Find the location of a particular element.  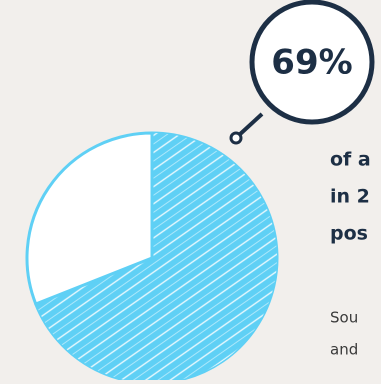

callout-bubble is located at coordinates (312, 62).